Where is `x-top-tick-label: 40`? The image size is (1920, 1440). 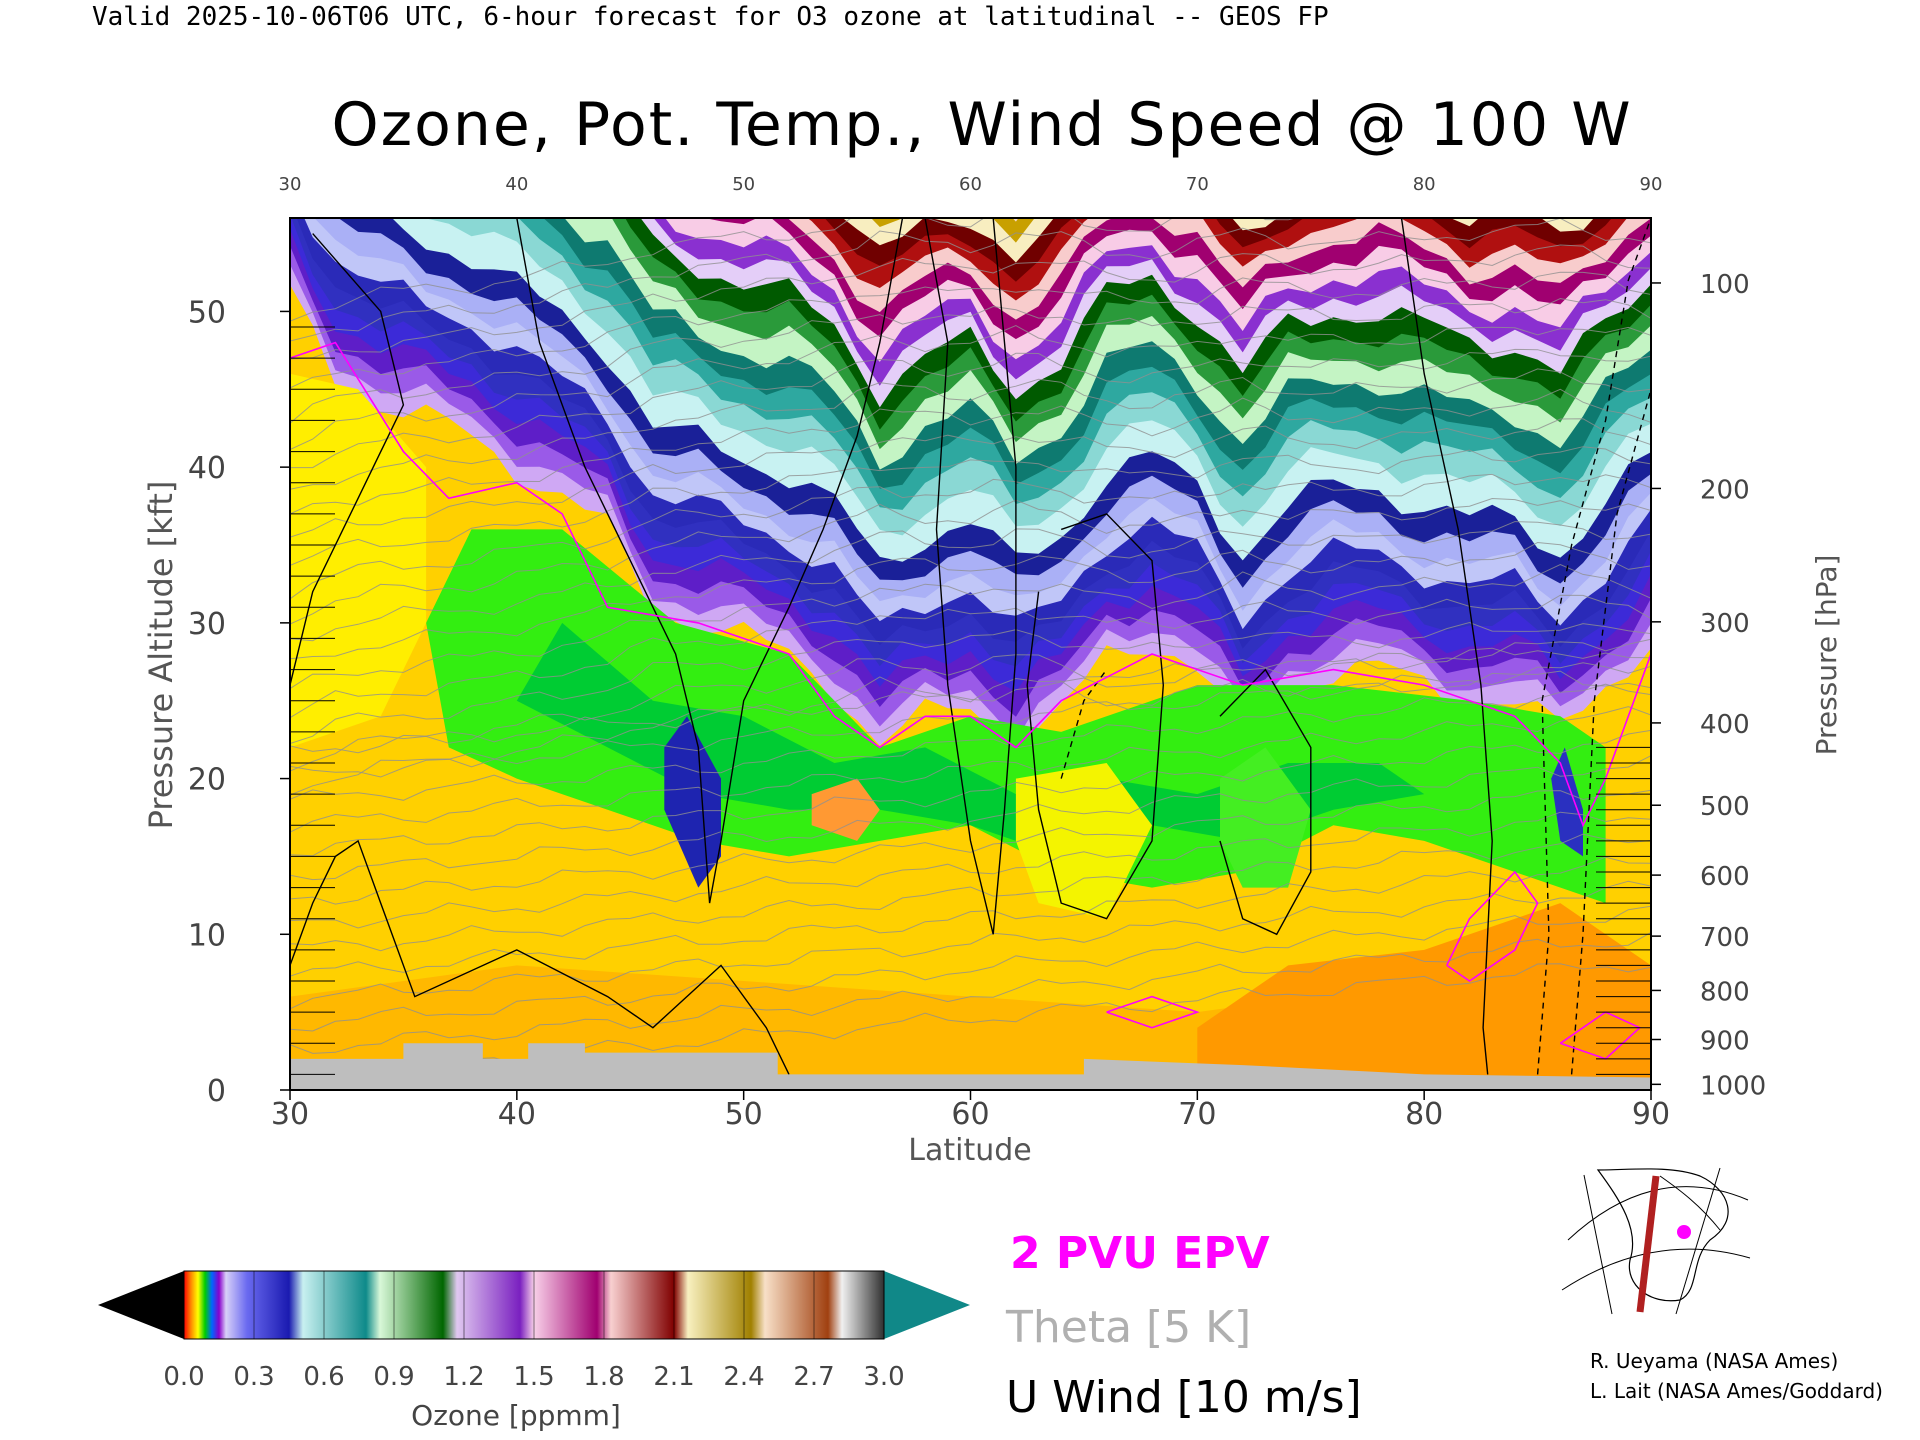
x-top-tick-label: 40 is located at coordinates (516, 184).